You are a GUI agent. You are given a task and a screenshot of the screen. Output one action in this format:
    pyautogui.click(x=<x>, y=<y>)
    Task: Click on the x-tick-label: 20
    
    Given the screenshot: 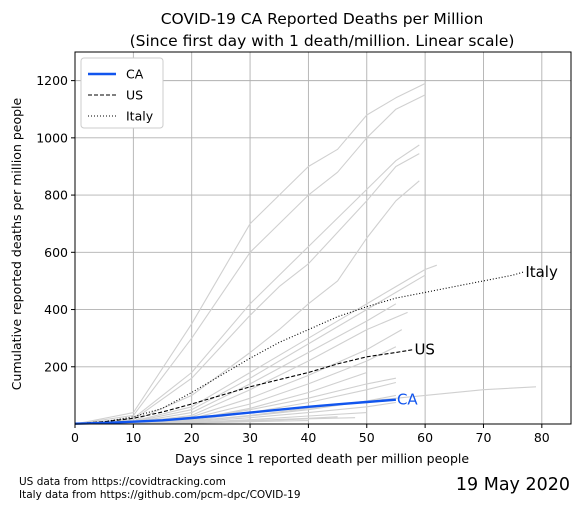 What is the action you would take?
    pyautogui.click(x=192, y=437)
    